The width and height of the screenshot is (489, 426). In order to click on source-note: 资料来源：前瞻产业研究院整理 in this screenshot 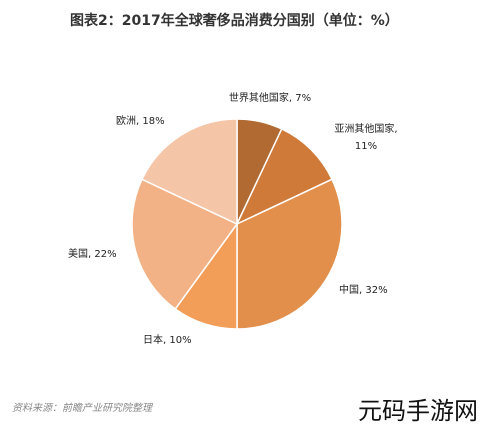, I will do `click(82, 408)`.